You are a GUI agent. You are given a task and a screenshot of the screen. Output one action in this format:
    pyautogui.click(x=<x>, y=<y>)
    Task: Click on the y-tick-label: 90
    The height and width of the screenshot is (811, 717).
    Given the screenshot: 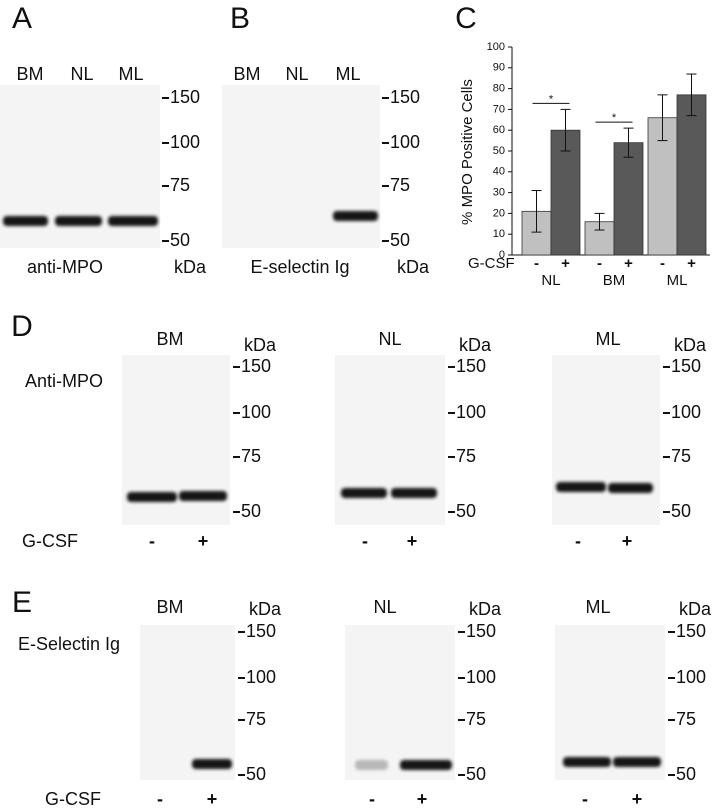 What is the action you would take?
    pyautogui.click(x=499, y=68)
    